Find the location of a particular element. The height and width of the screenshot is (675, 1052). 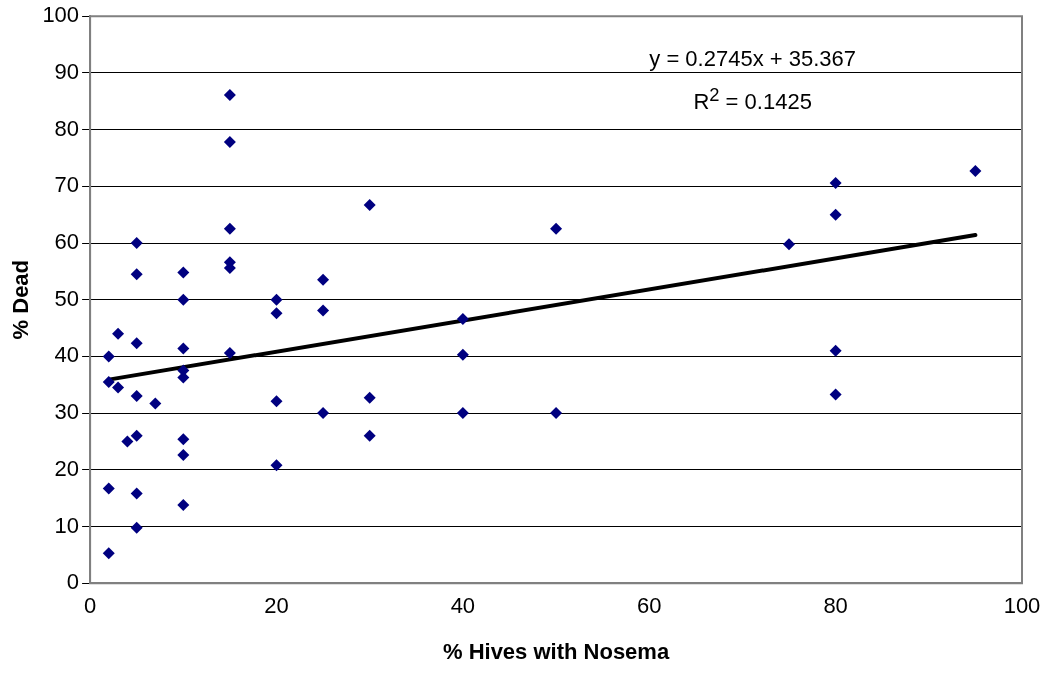

y-tick-label: 20 is located at coordinates (67, 468).